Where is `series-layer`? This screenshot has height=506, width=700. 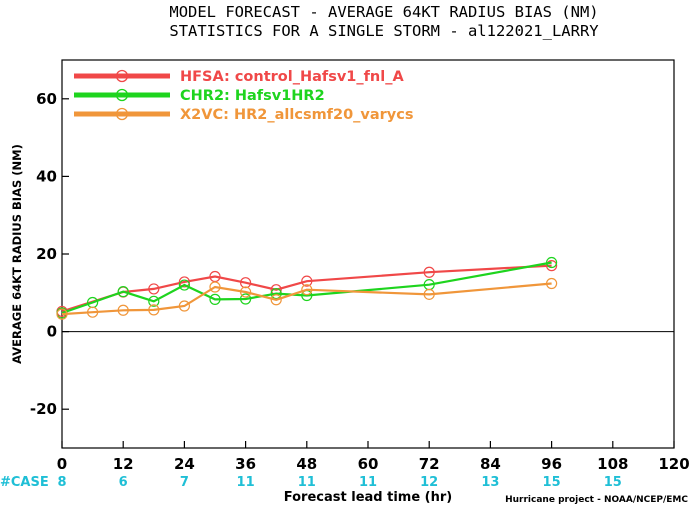 series-layer is located at coordinates (307, 288).